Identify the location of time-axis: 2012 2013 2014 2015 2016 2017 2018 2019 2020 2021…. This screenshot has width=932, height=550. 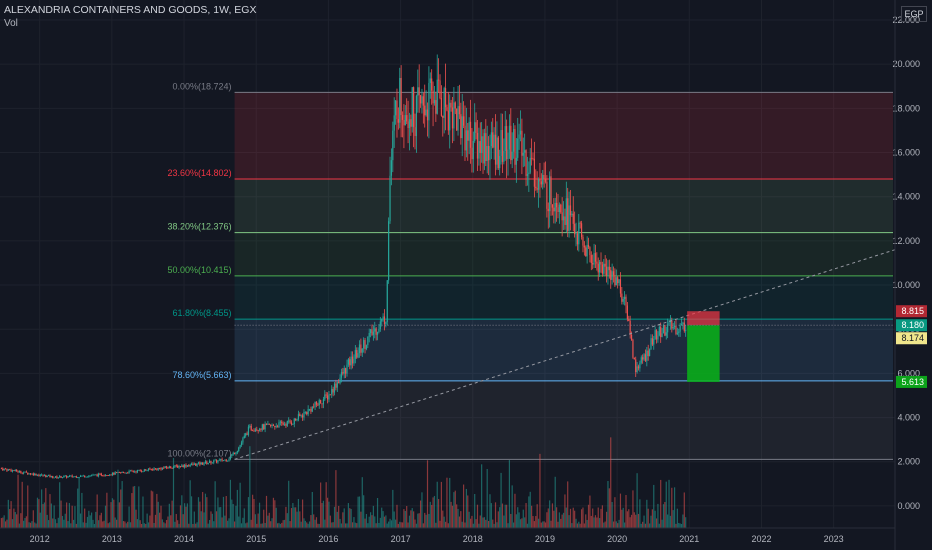
(447, 535).